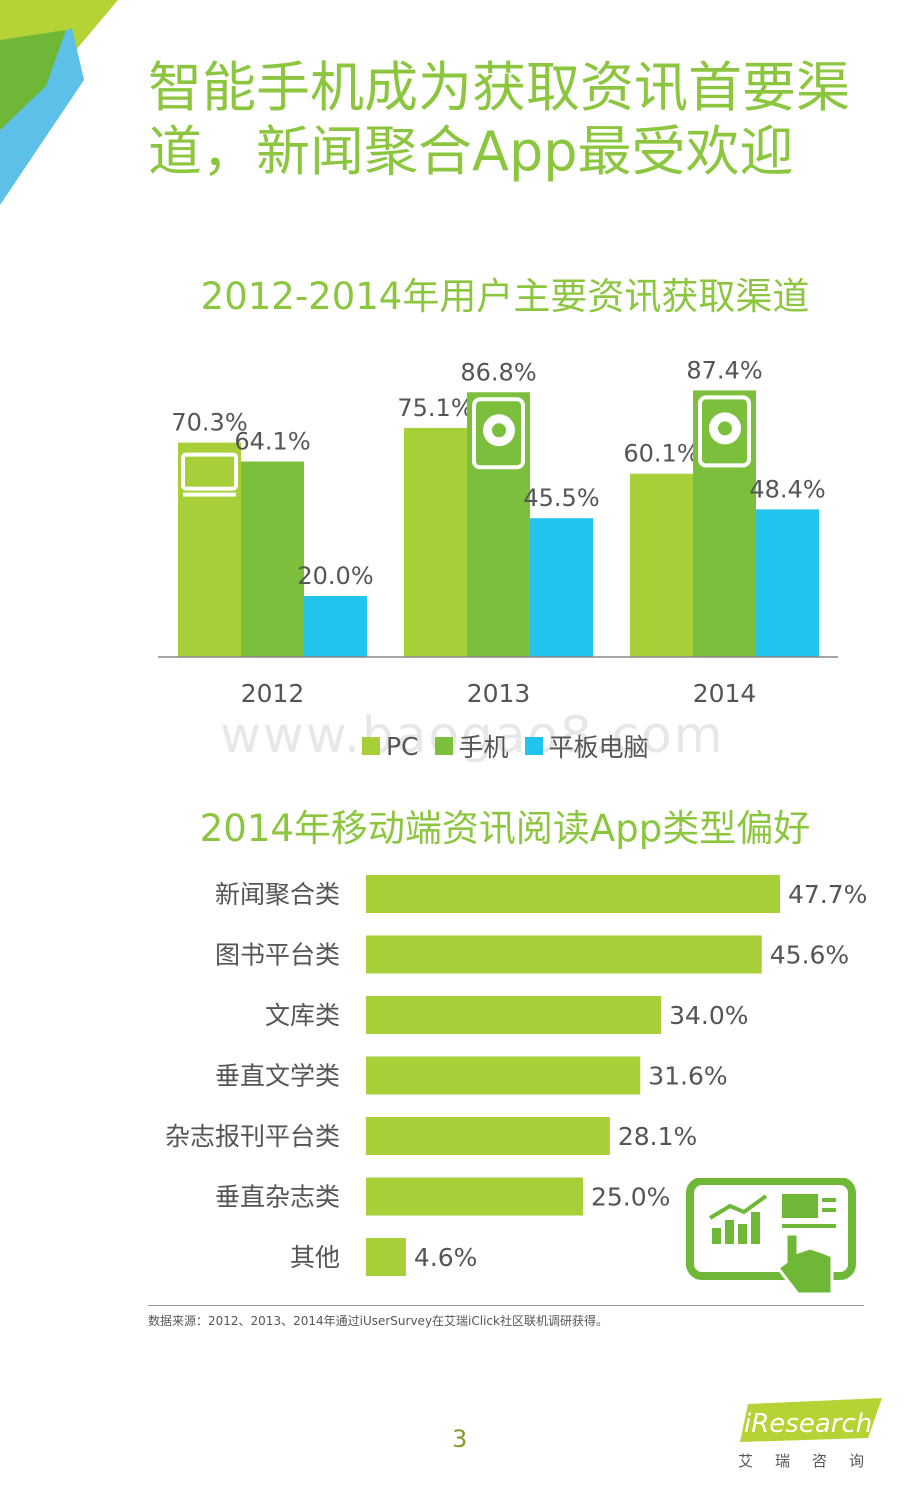  Describe the element at coordinates (771, 1237) in the screenshot. I see `tablet-touch-icon` at that location.